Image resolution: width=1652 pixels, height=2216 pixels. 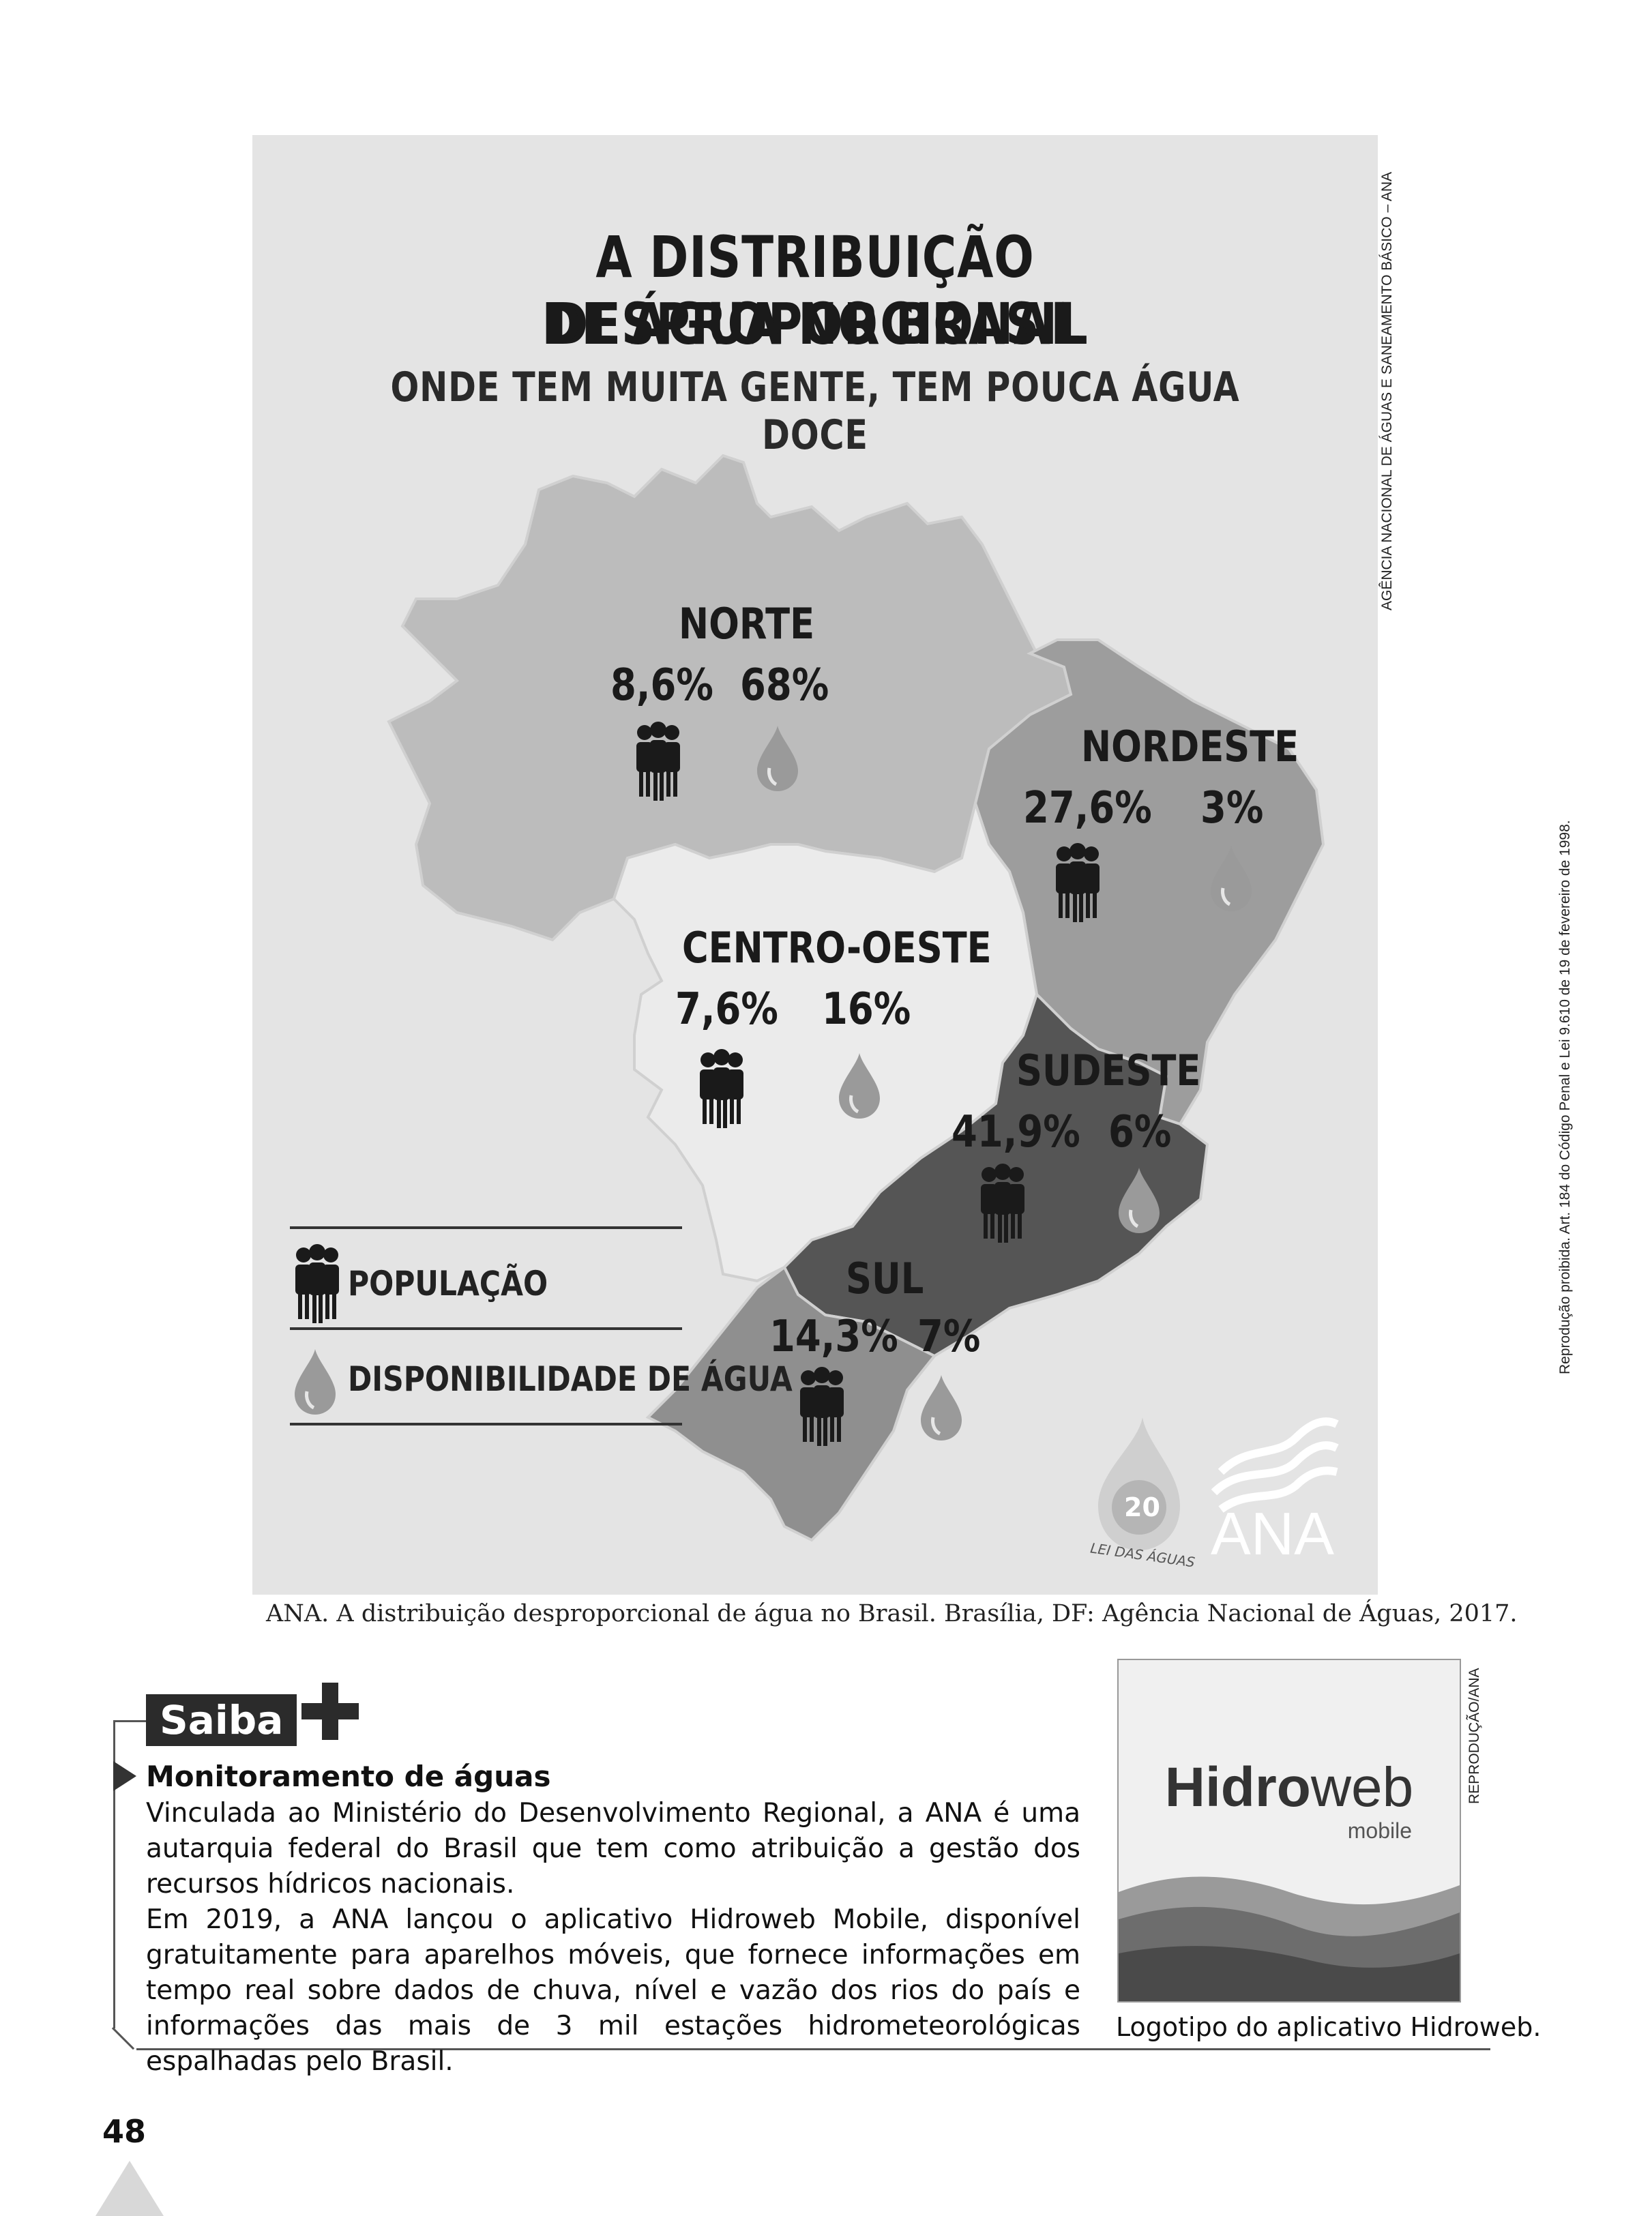 What do you see at coordinates (837, 948) in the screenshot?
I see `region-label-centro-oeste: CENTRO-OESTE` at bounding box center [837, 948].